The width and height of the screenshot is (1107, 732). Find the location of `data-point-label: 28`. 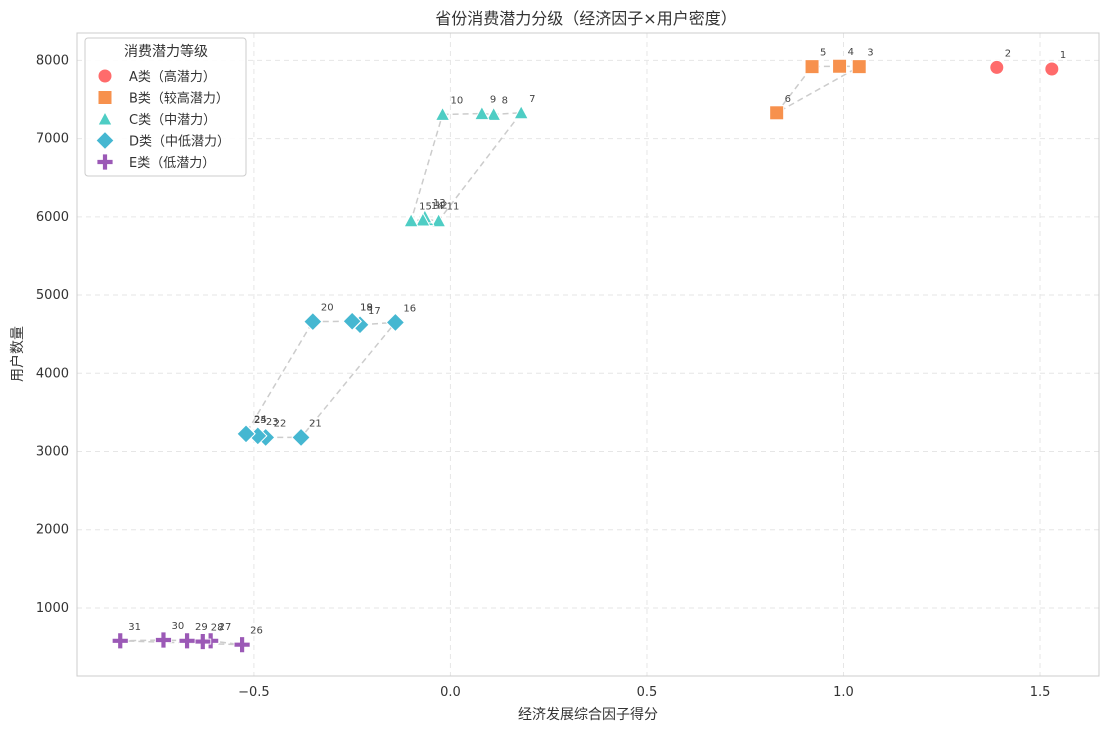

data-point-label: 28 is located at coordinates (217, 628).